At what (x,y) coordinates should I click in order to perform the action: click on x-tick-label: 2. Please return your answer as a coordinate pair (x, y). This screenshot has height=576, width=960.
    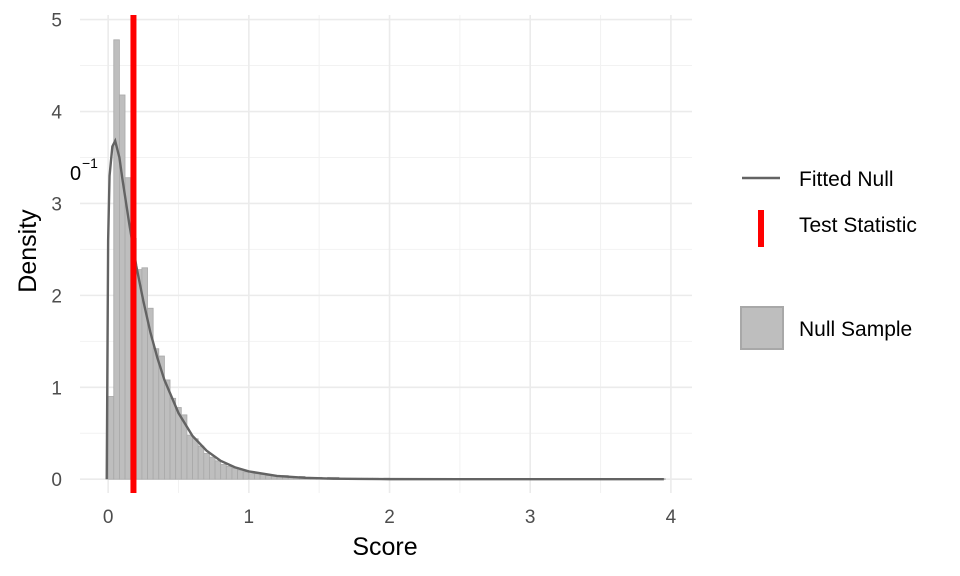
    Looking at the image, I should click on (389, 517).